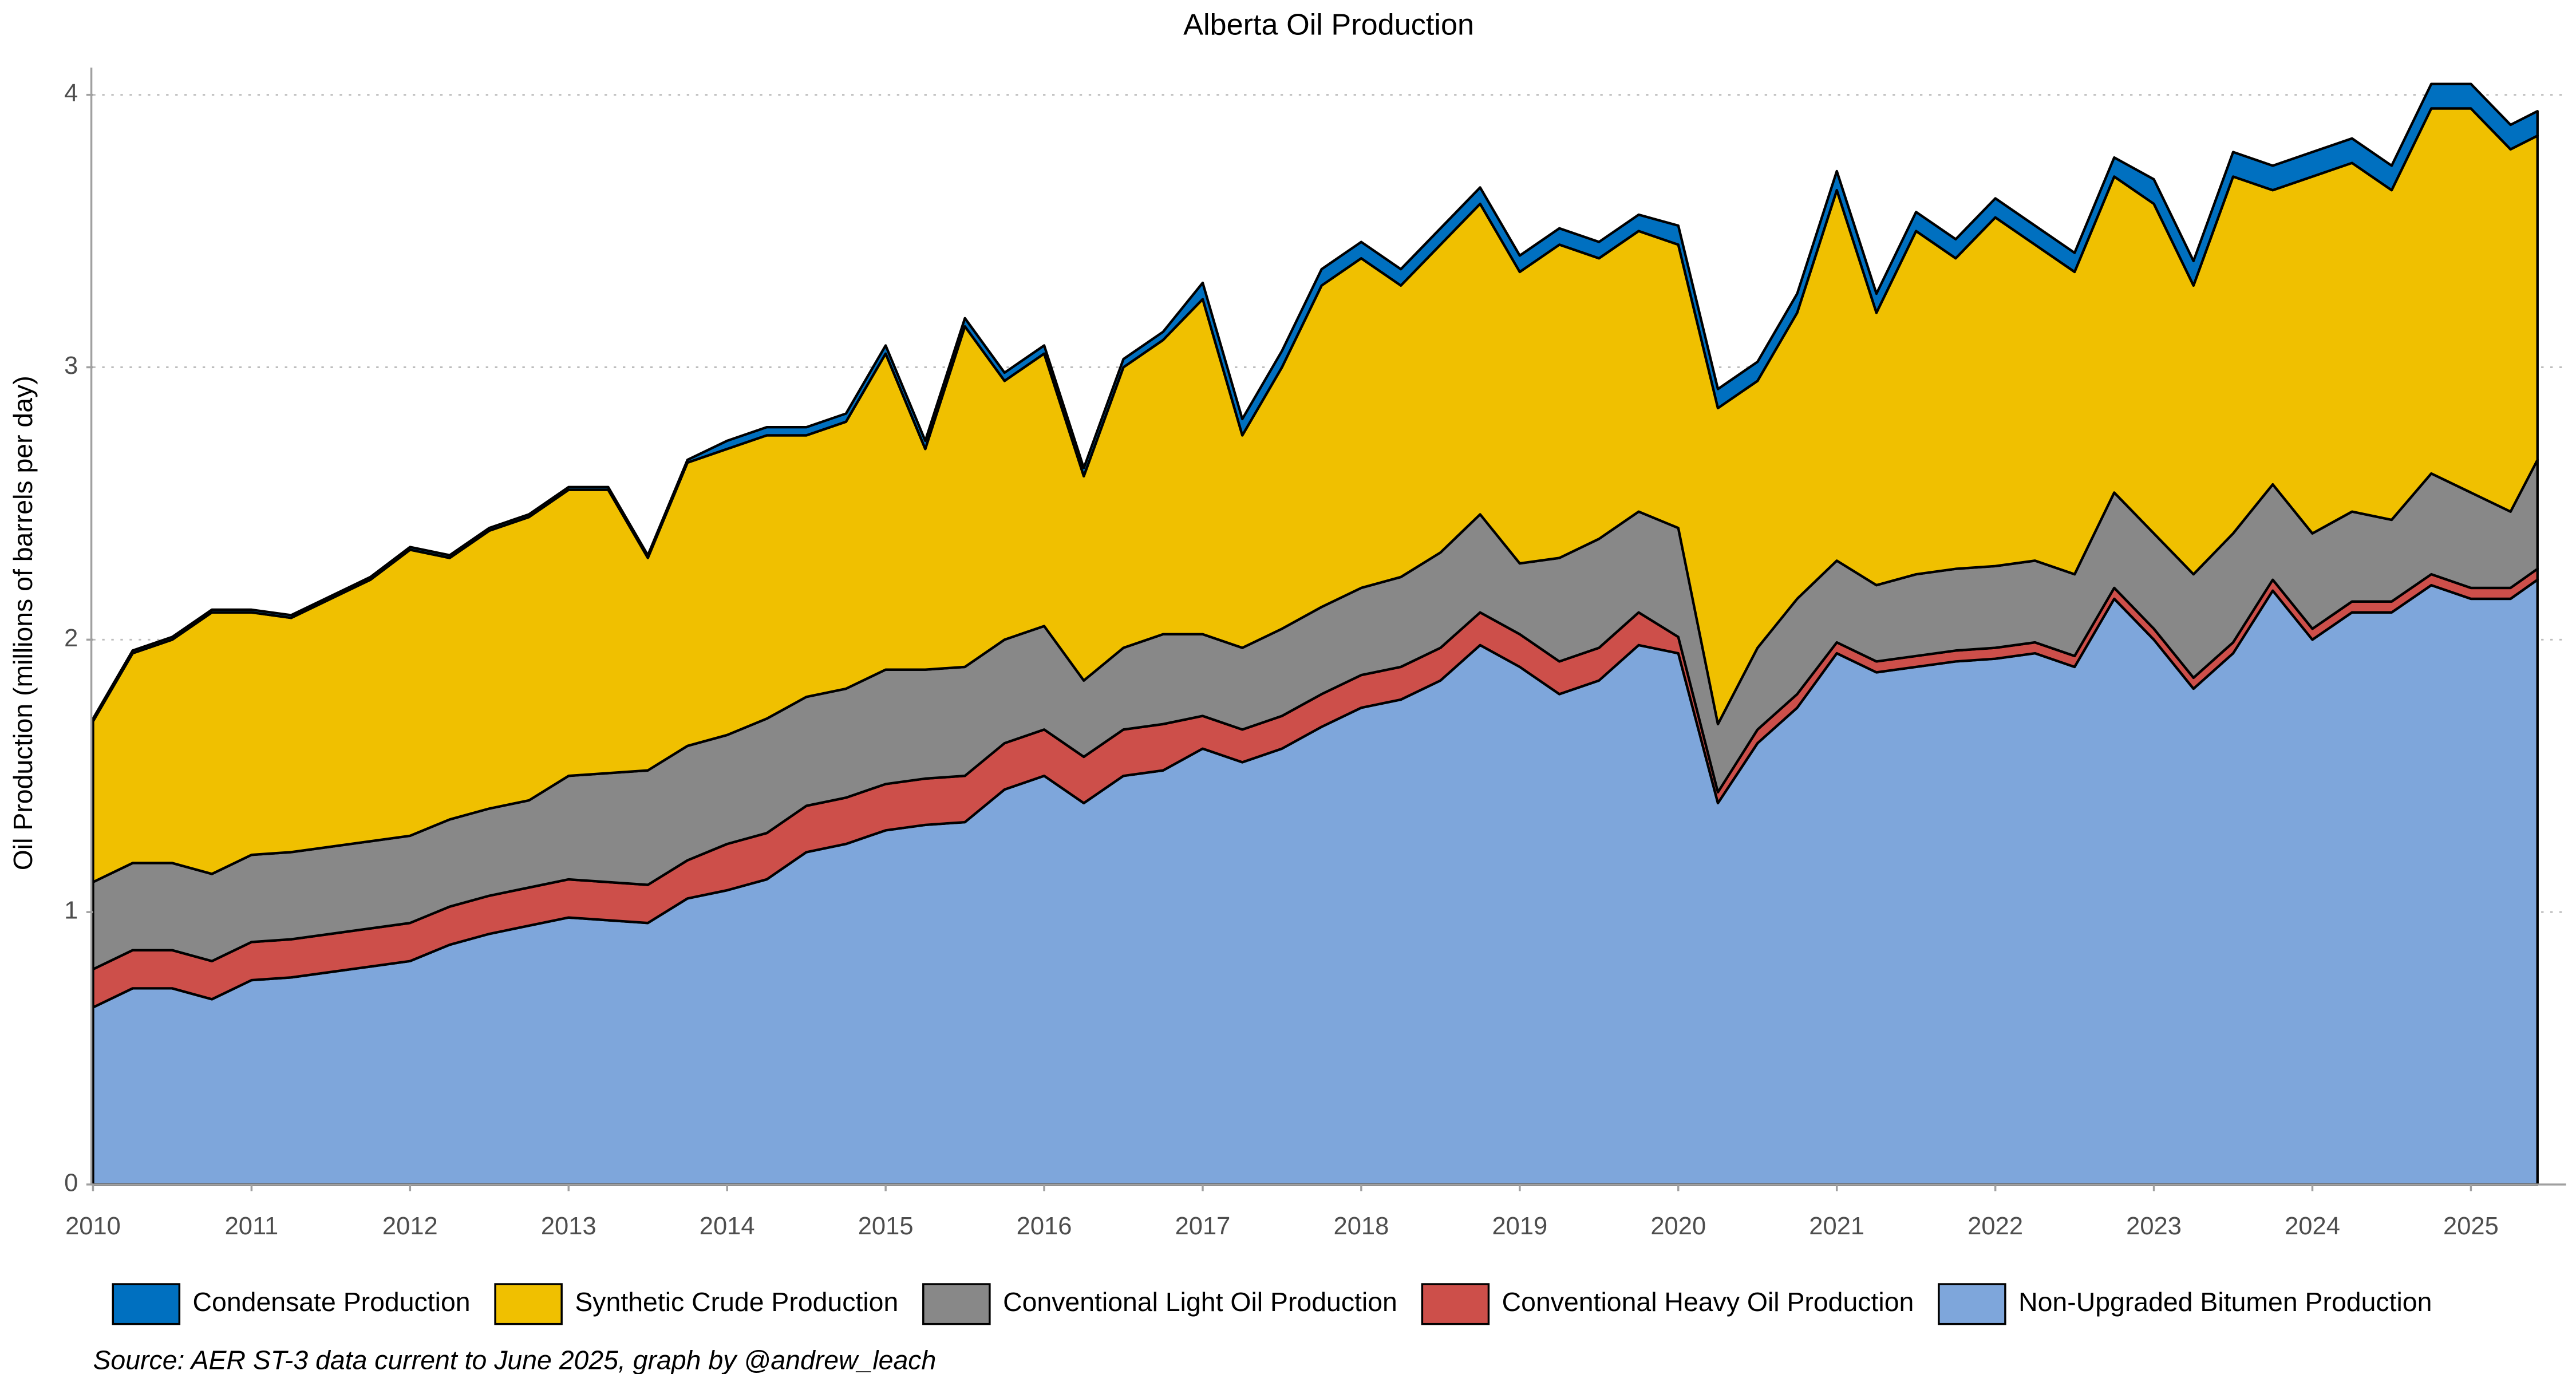 This screenshot has height=1374, width=2576. I want to click on y-tick-label: 3, so click(71, 366).